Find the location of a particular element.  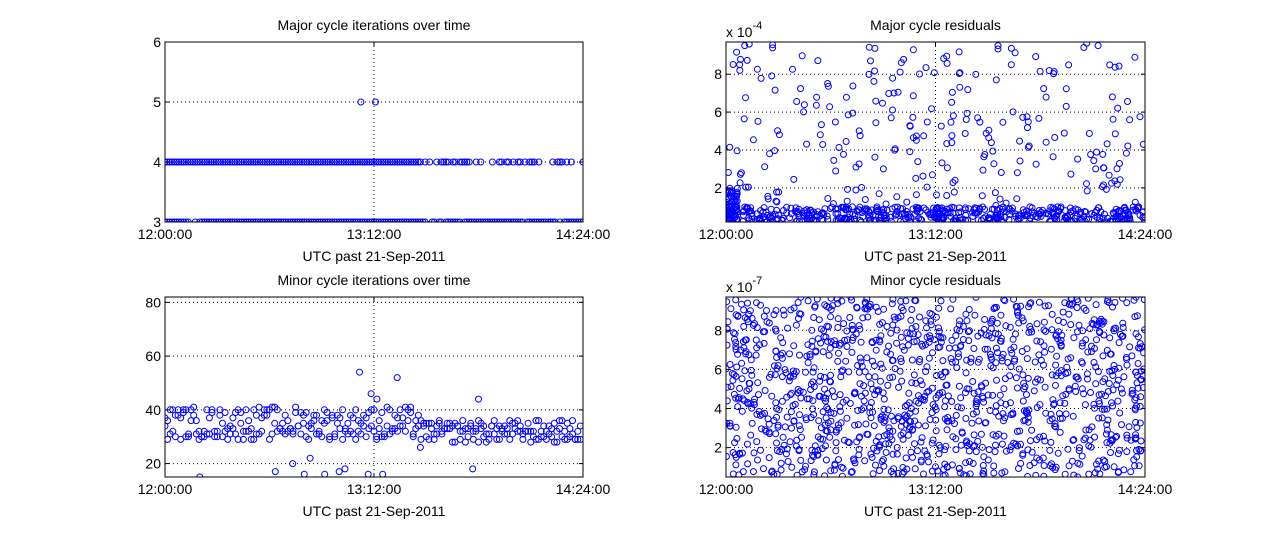

y-tick-label: 3 is located at coordinates (157, 222).